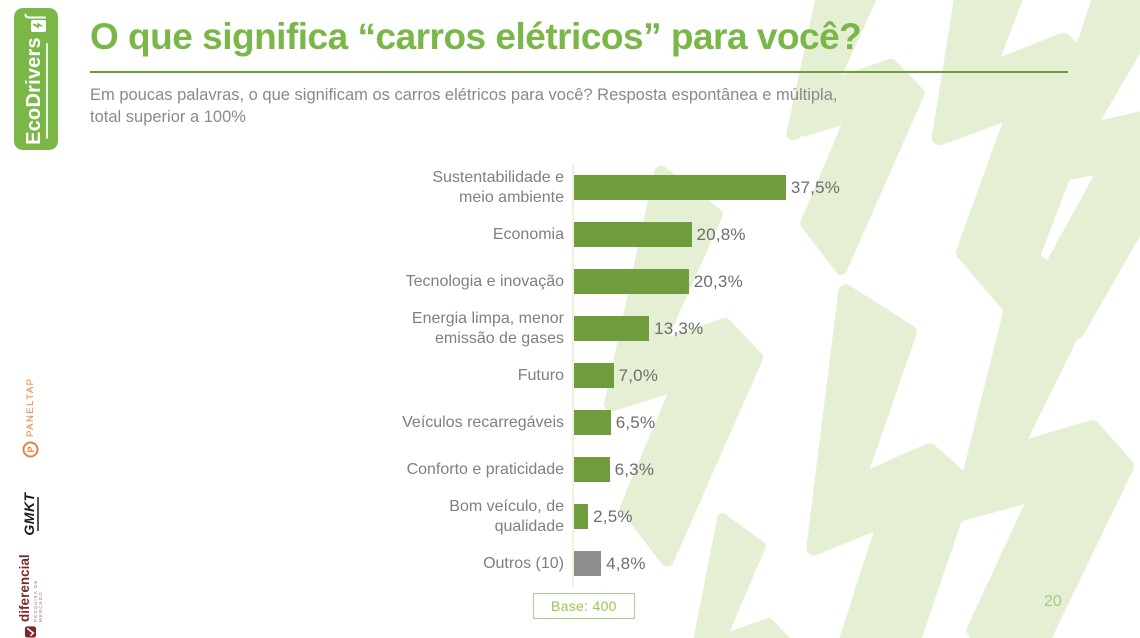  Describe the element at coordinates (634, 469) in the screenshot. I see `value-label: 6,3%` at that location.